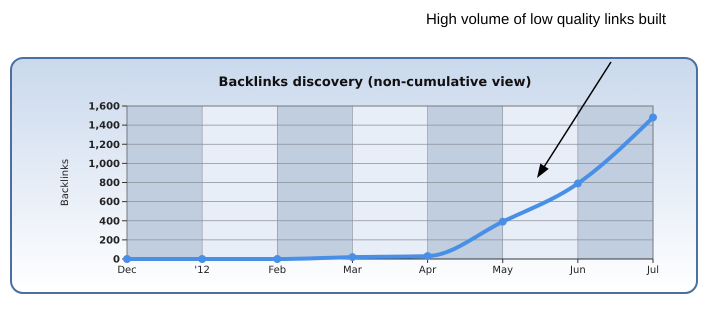 This screenshot has height=310, width=710. I want to click on y-tick-label: 600, so click(109, 202).